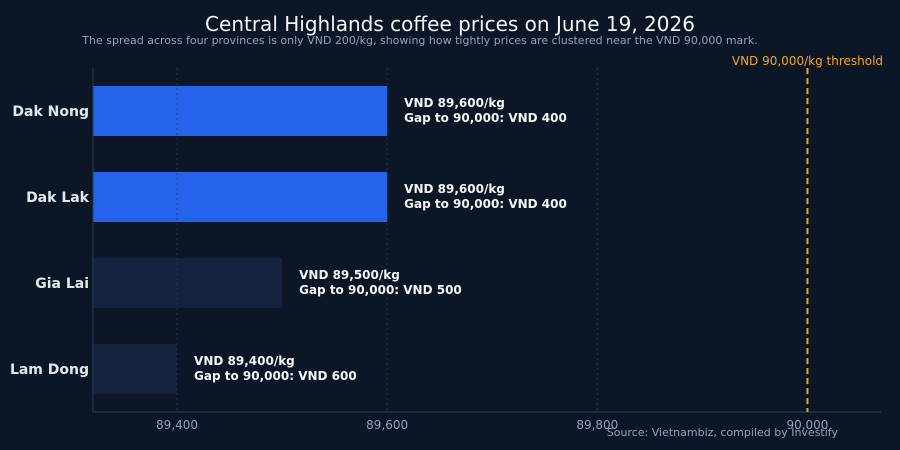 This screenshot has width=900, height=450. Describe the element at coordinates (240, 111) in the screenshot. I see `bar-dak-nong` at that location.